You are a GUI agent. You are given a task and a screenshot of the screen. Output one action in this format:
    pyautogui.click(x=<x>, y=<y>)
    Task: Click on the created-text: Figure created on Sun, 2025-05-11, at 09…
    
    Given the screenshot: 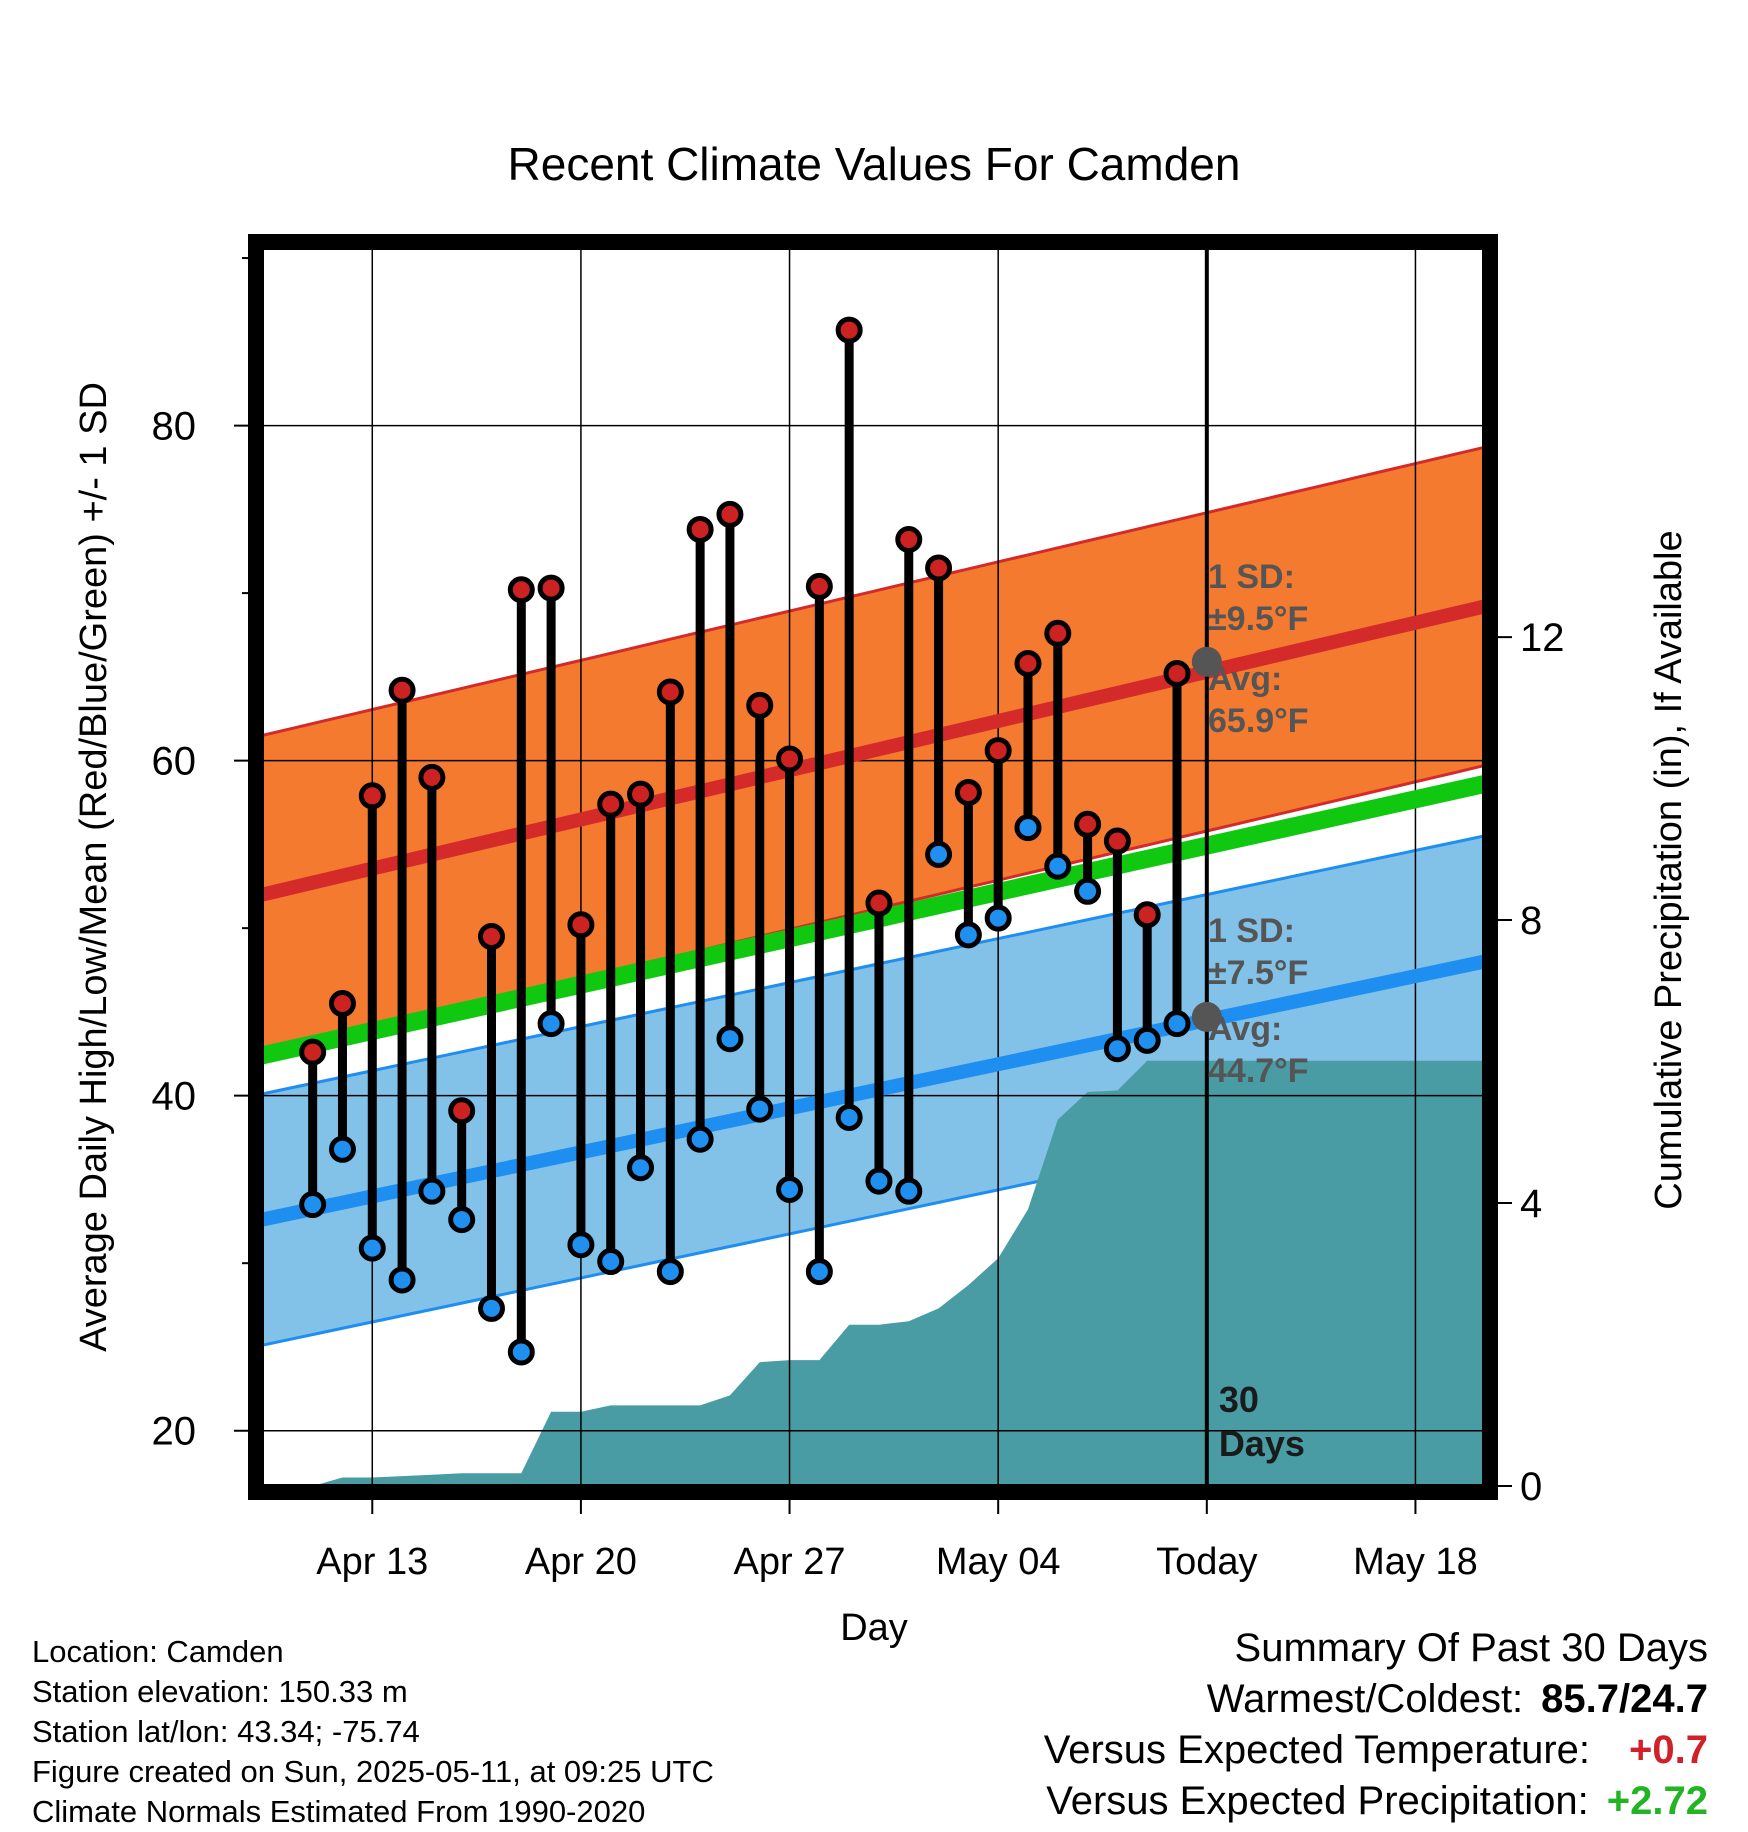 What is the action you would take?
    pyautogui.click(x=373, y=1771)
    